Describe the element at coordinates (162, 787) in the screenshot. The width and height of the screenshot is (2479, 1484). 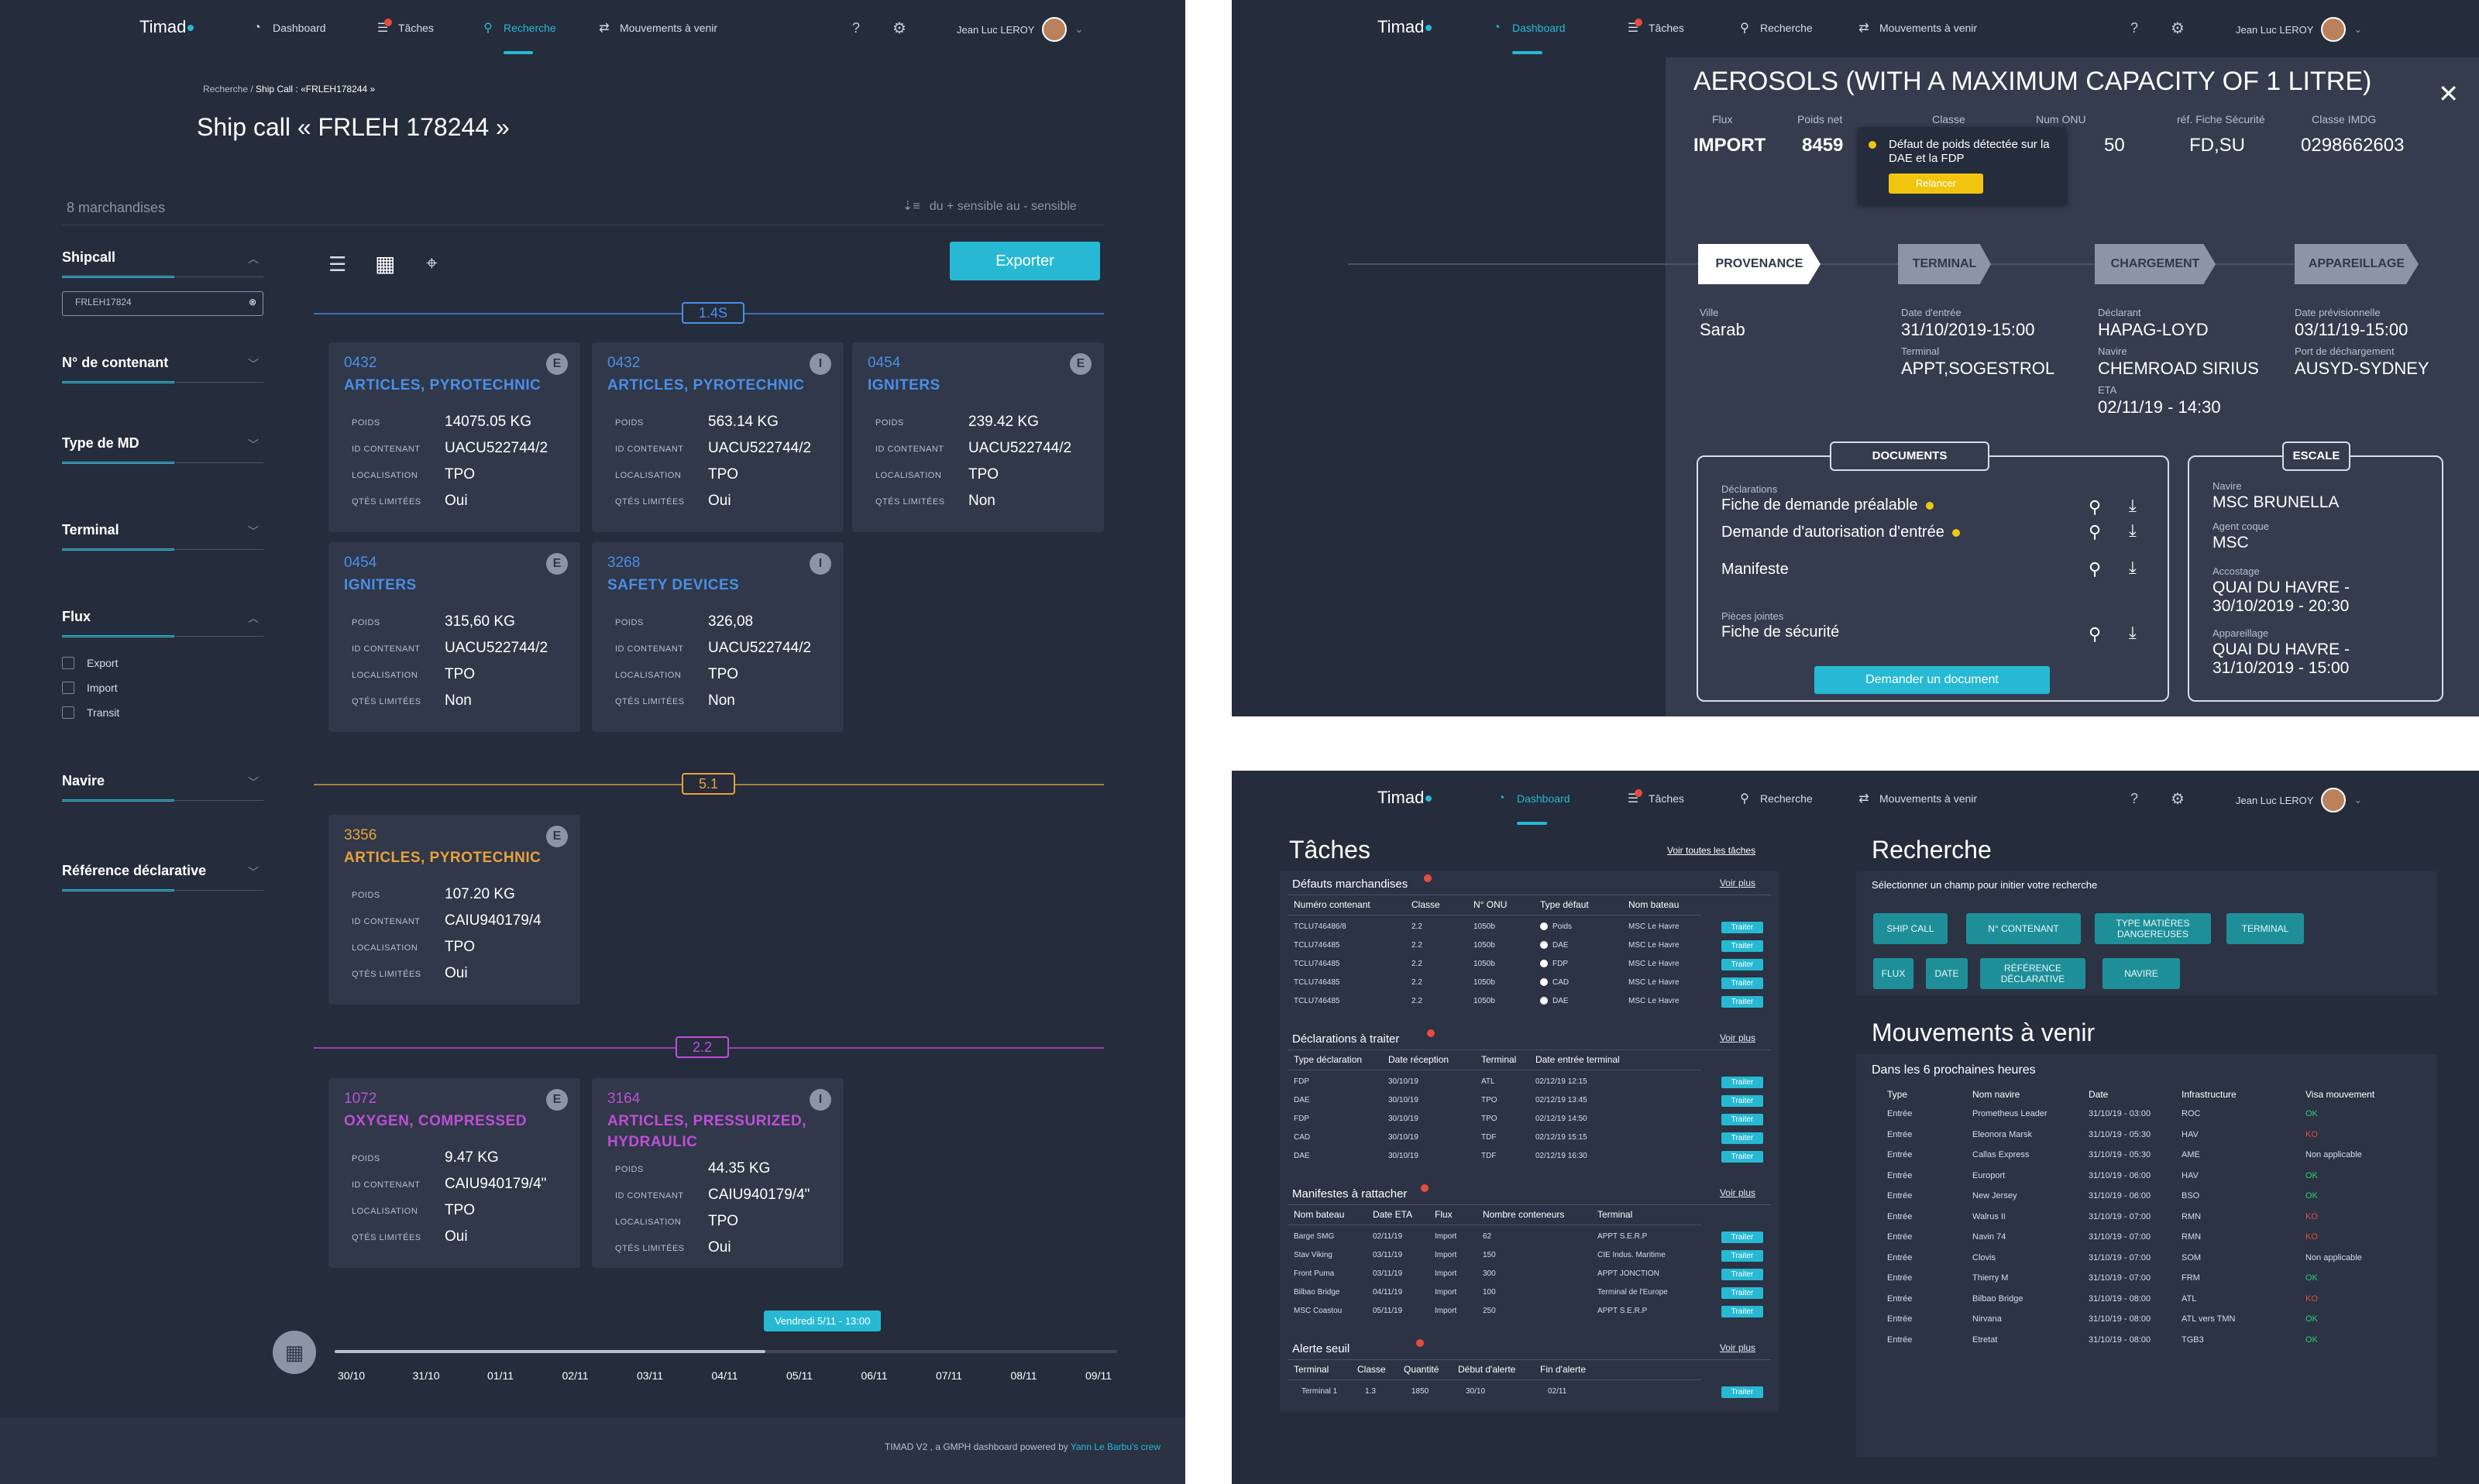
I see `filter-navire: Navire ﹀` at that location.